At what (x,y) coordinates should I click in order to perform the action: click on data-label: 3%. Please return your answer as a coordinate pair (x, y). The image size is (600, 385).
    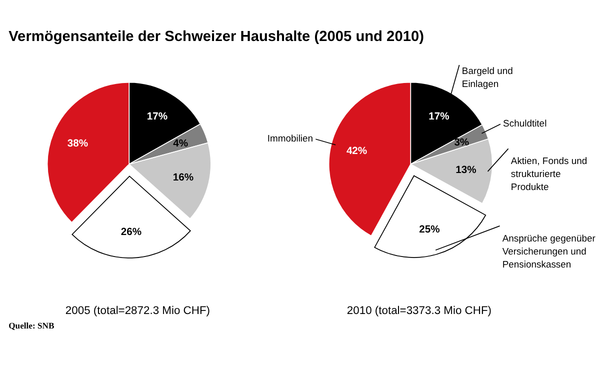
    Looking at the image, I should click on (462, 143).